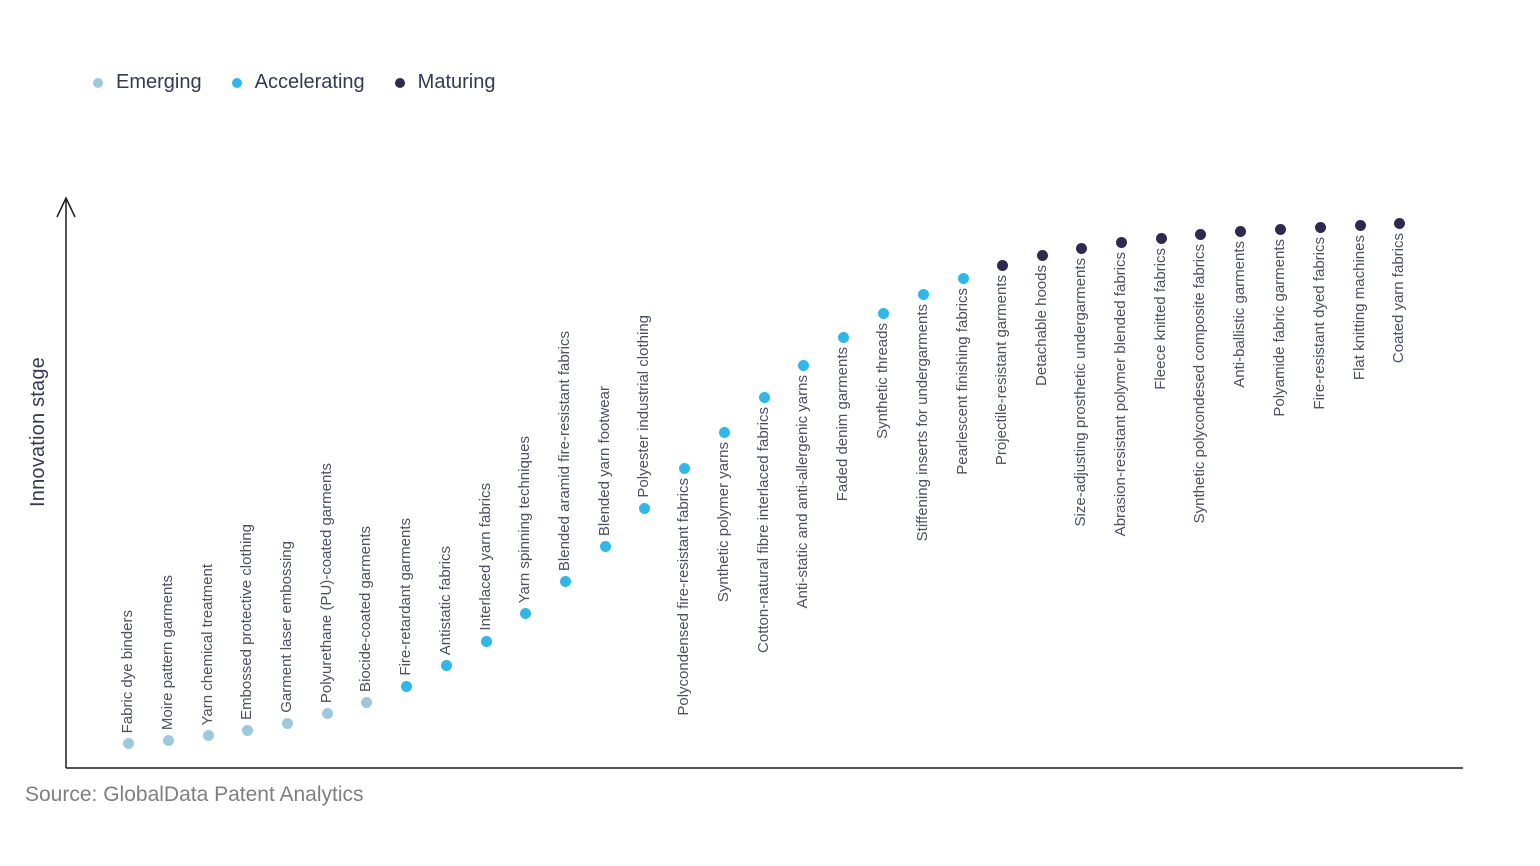  Describe the element at coordinates (643, 406) in the screenshot. I see `data-point-label: Polyester industrial clothing` at that location.